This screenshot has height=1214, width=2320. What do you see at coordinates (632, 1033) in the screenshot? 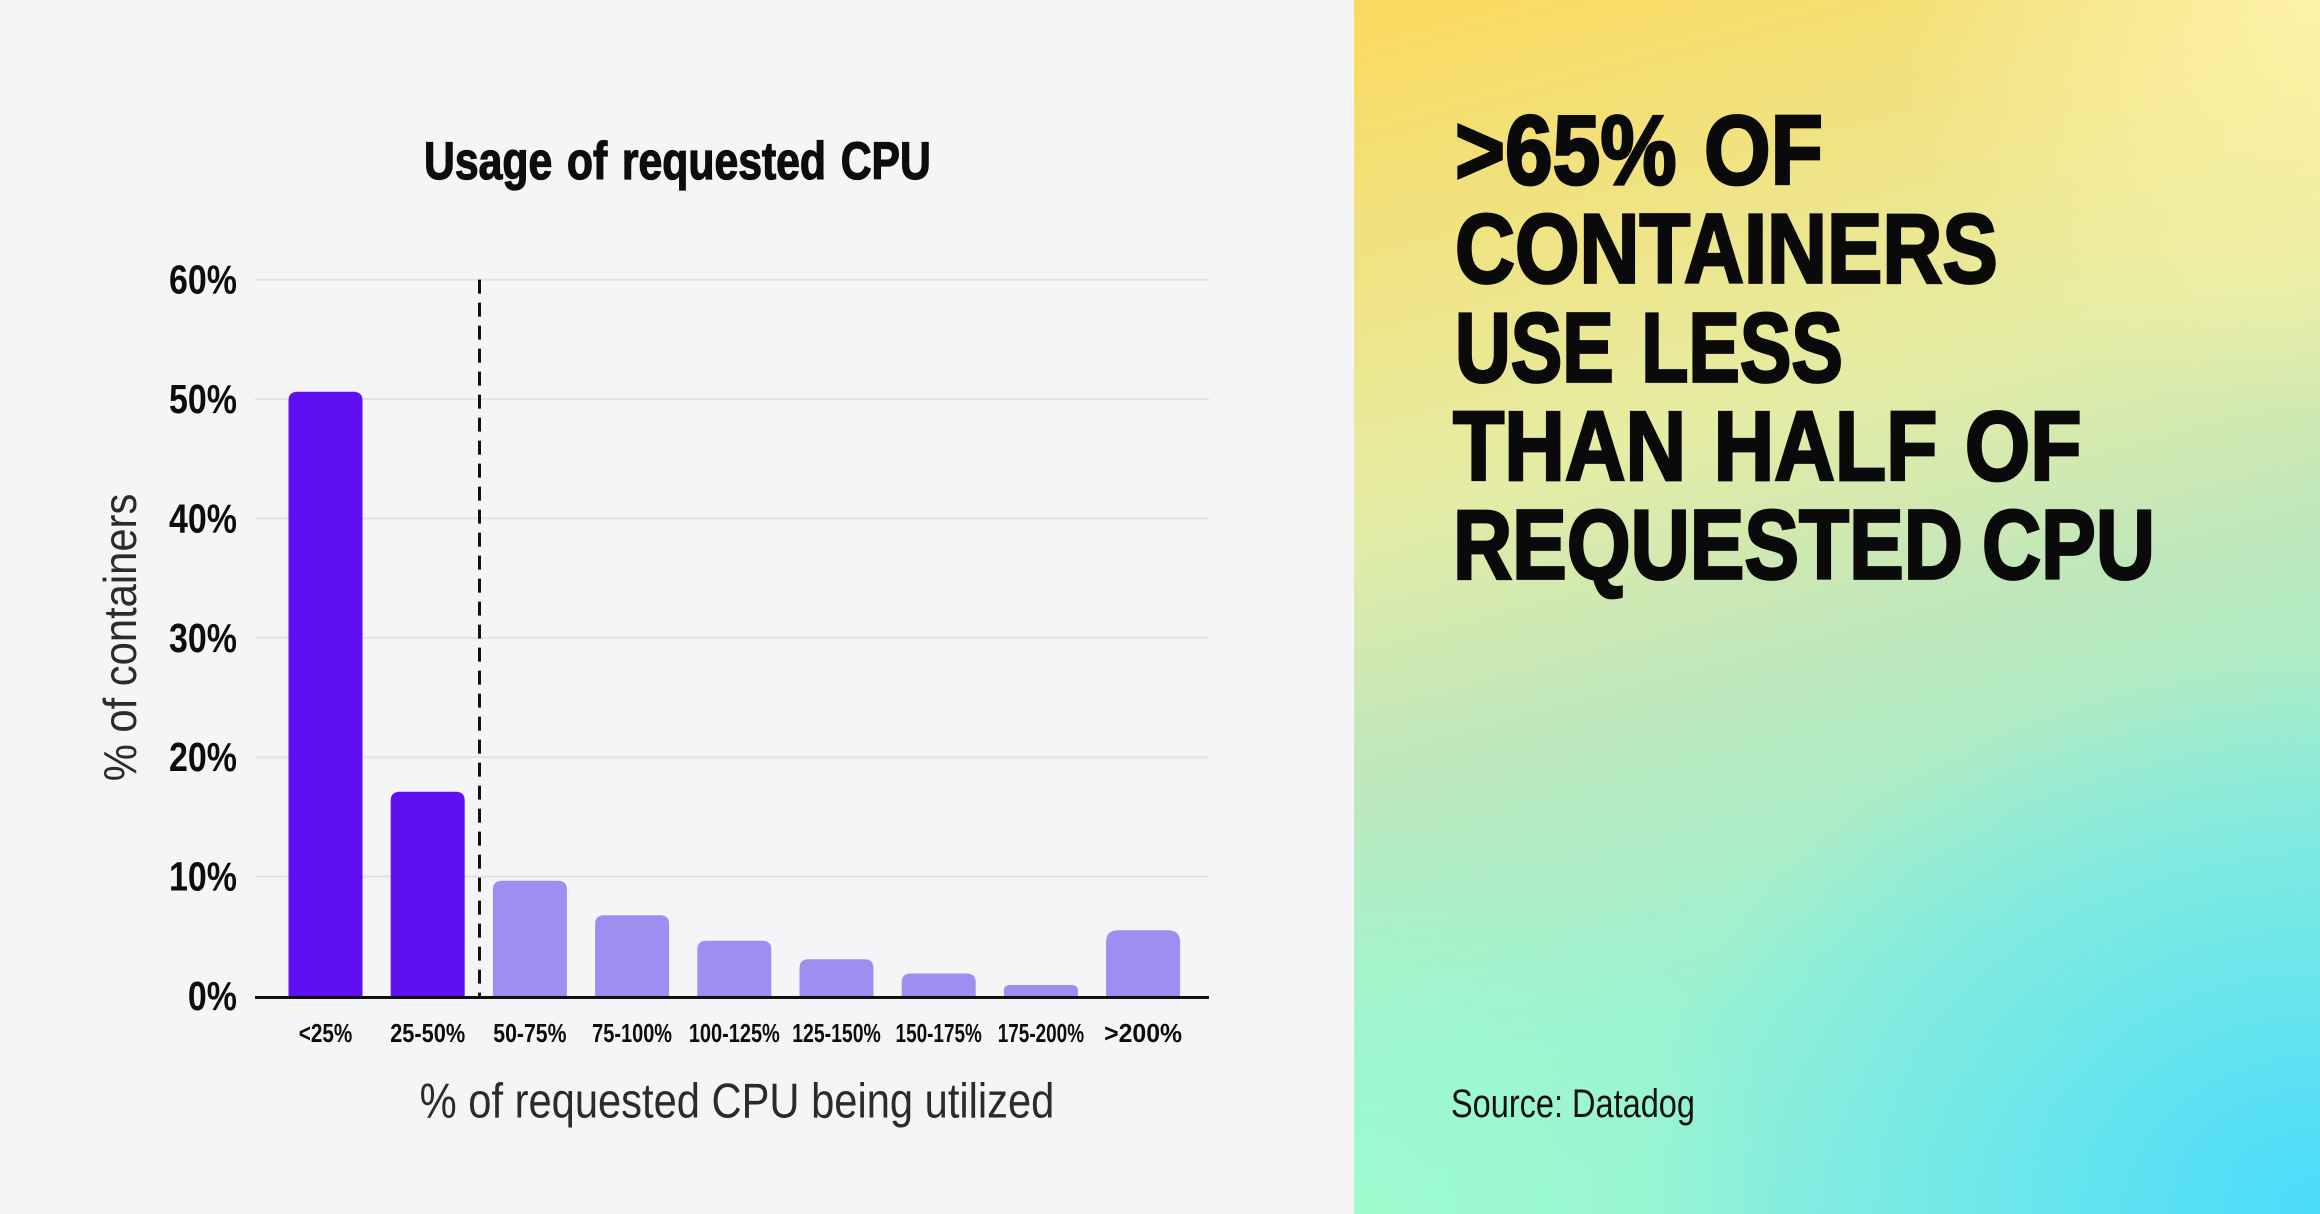
I see `svg-text: 75-100%` at bounding box center [632, 1033].